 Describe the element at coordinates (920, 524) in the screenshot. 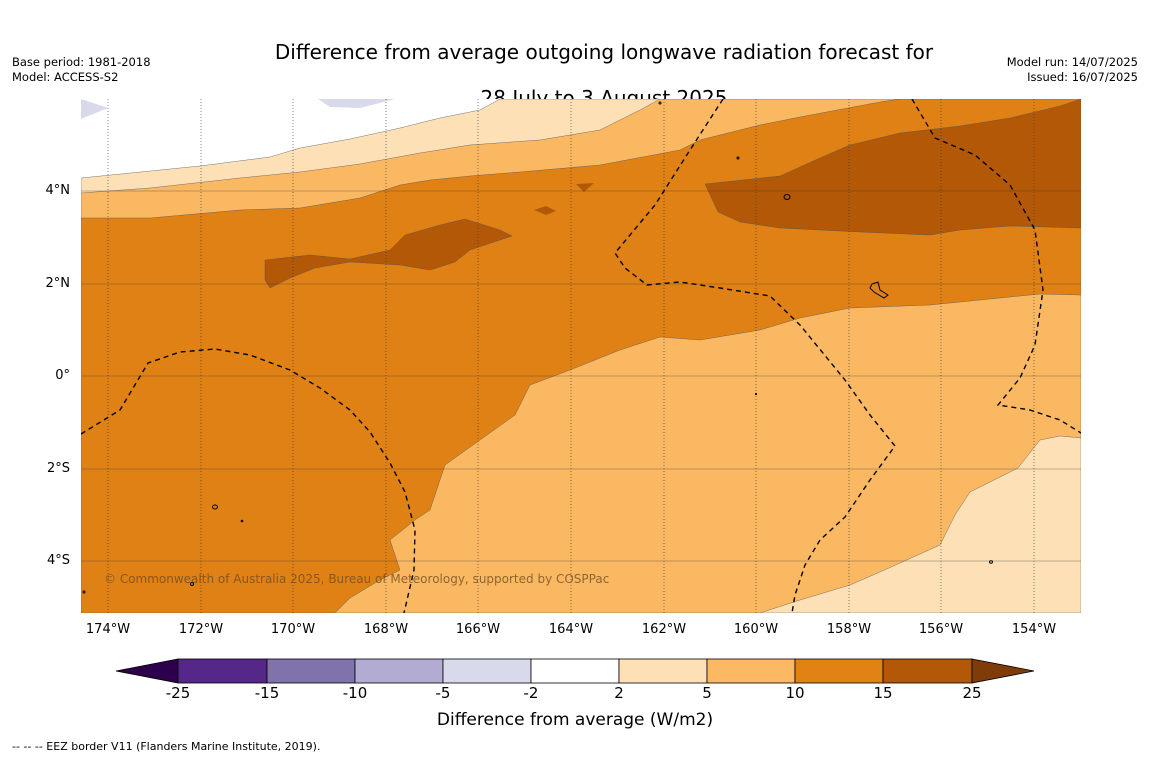

I see `contour-light-bottom-right` at that location.